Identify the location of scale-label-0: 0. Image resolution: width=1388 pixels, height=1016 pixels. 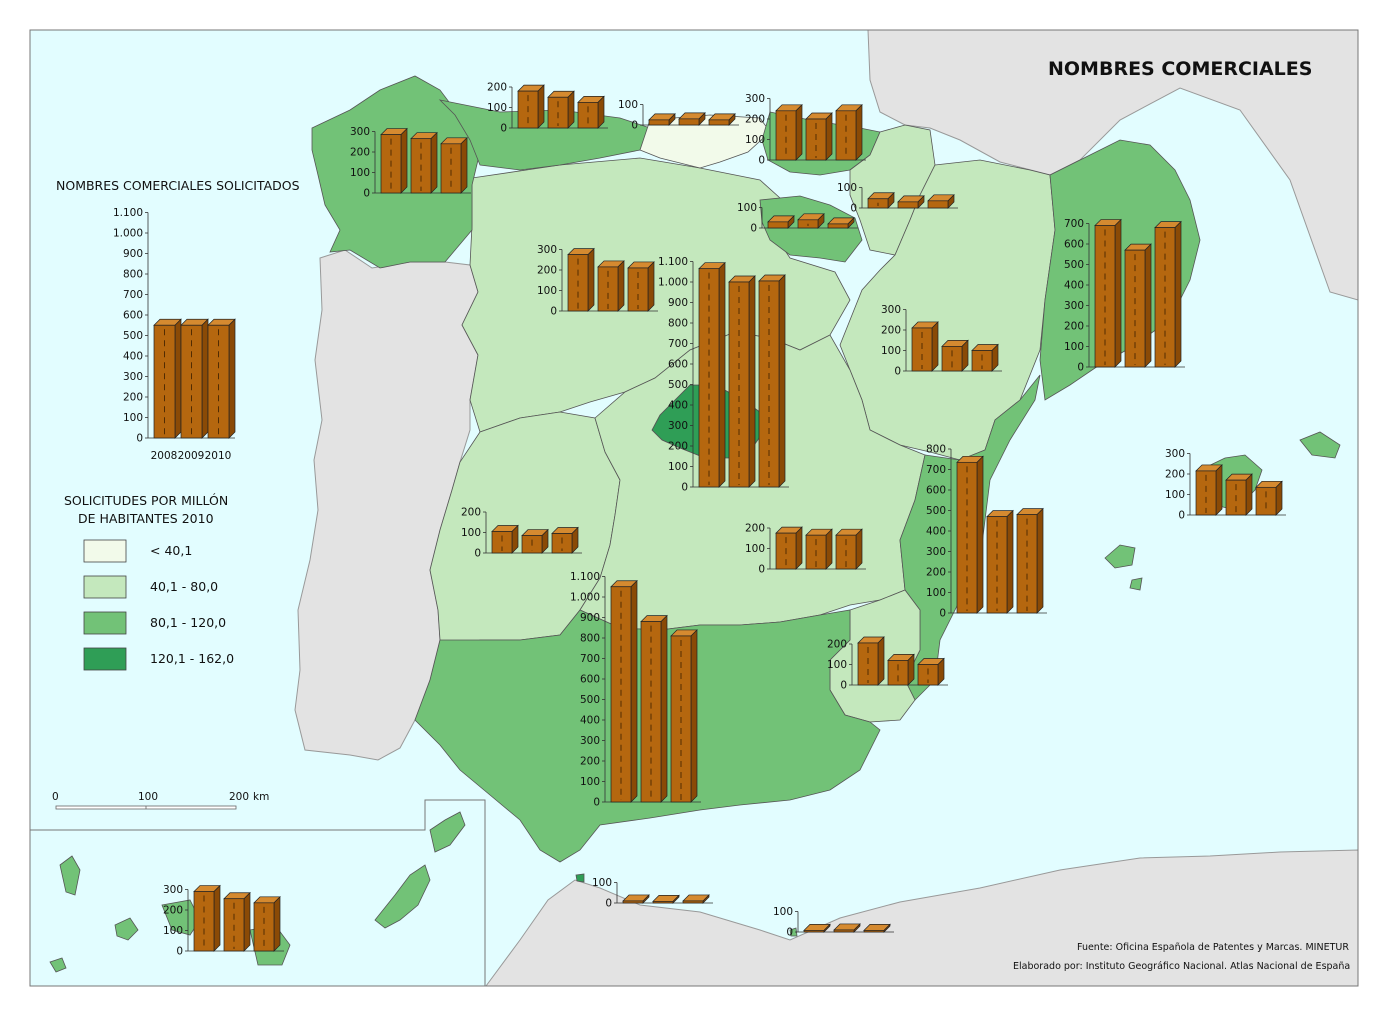
(55, 797).